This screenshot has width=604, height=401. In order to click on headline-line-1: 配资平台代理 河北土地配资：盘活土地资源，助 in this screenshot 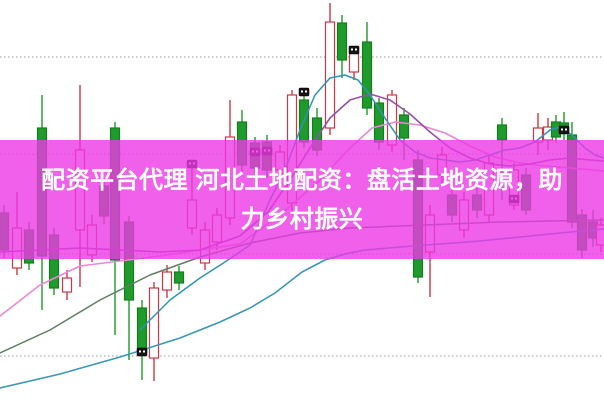, I will do `click(302, 180)`.